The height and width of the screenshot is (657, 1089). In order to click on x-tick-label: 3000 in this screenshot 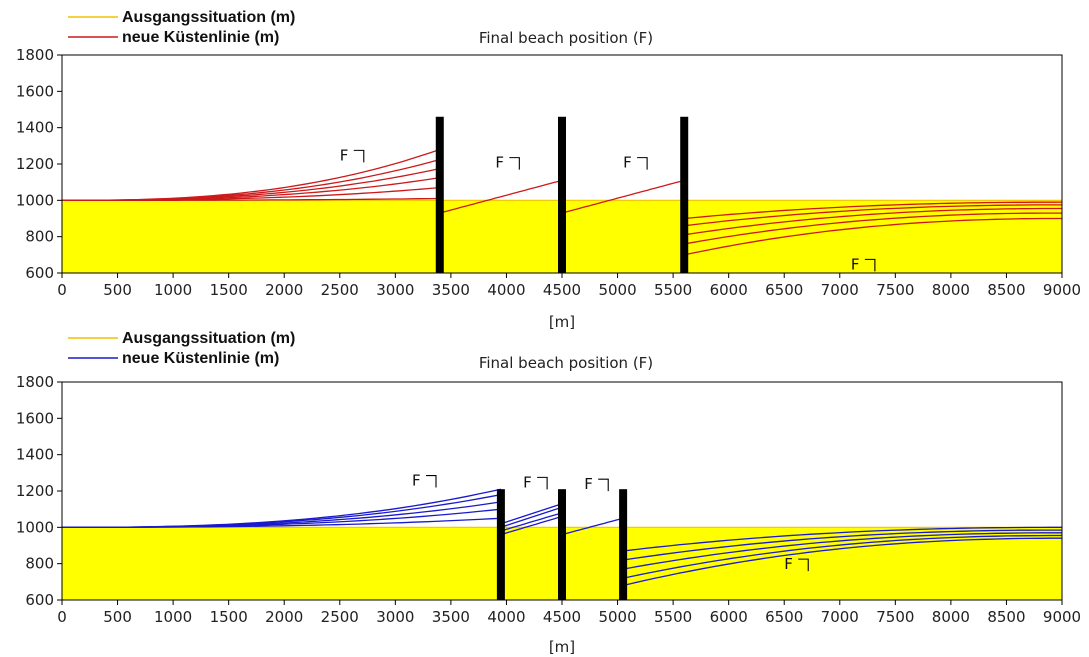, I will do `click(395, 290)`.